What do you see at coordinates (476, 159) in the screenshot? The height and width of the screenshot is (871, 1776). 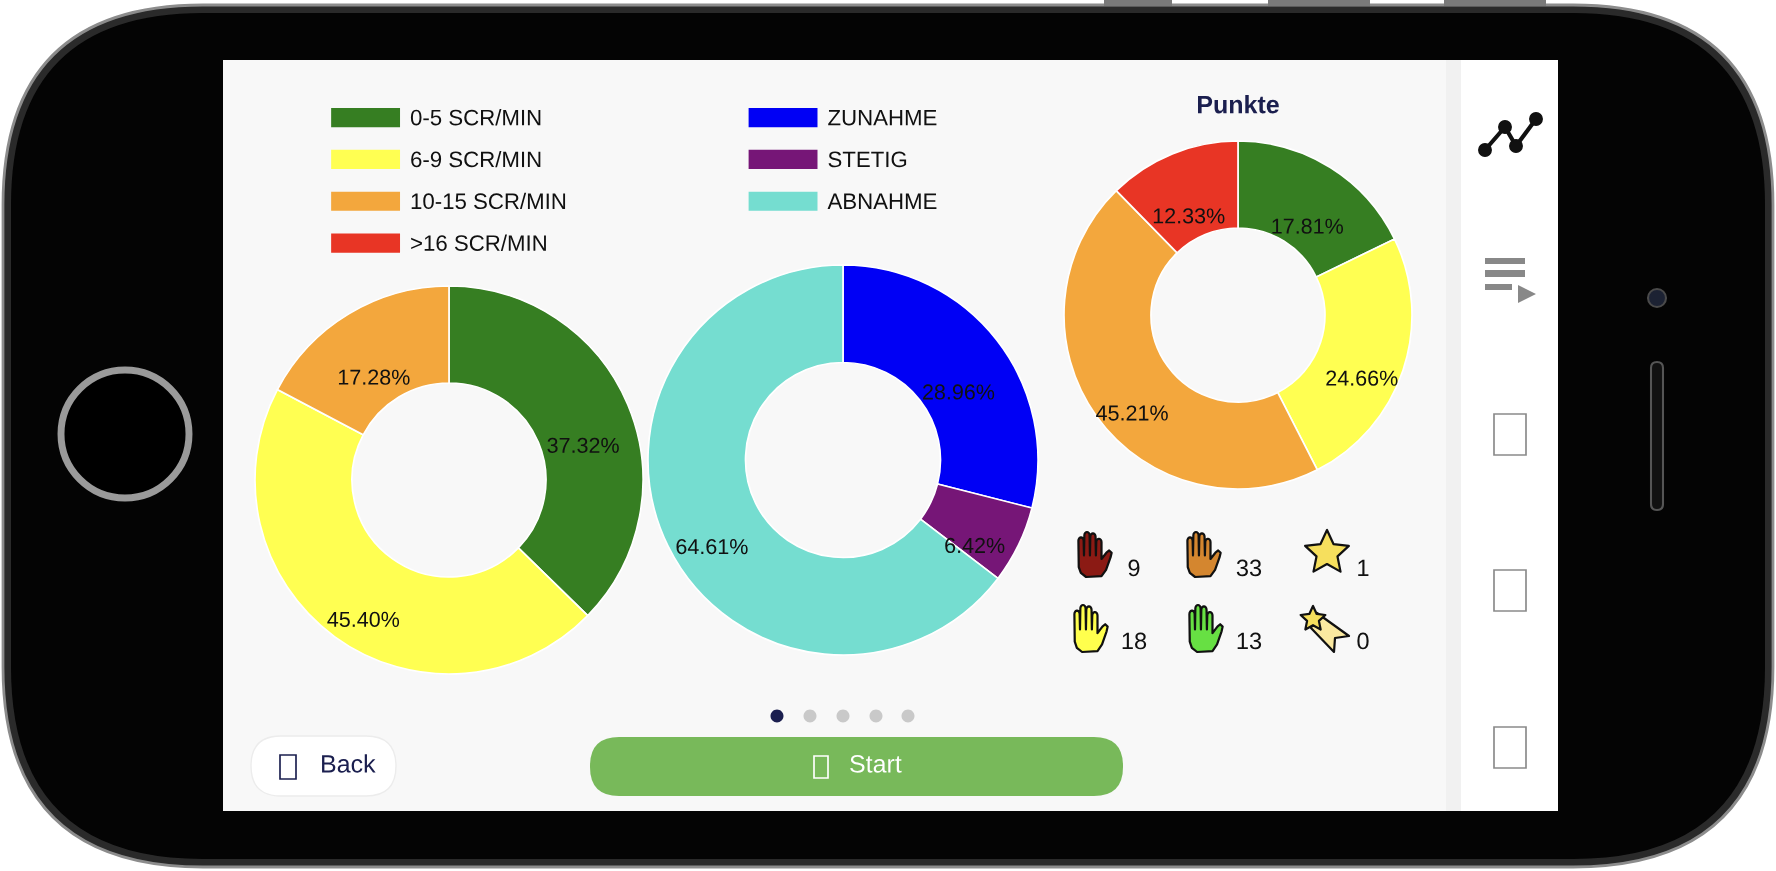 I see `legend-label: 6-9 SCR/MIN` at bounding box center [476, 159].